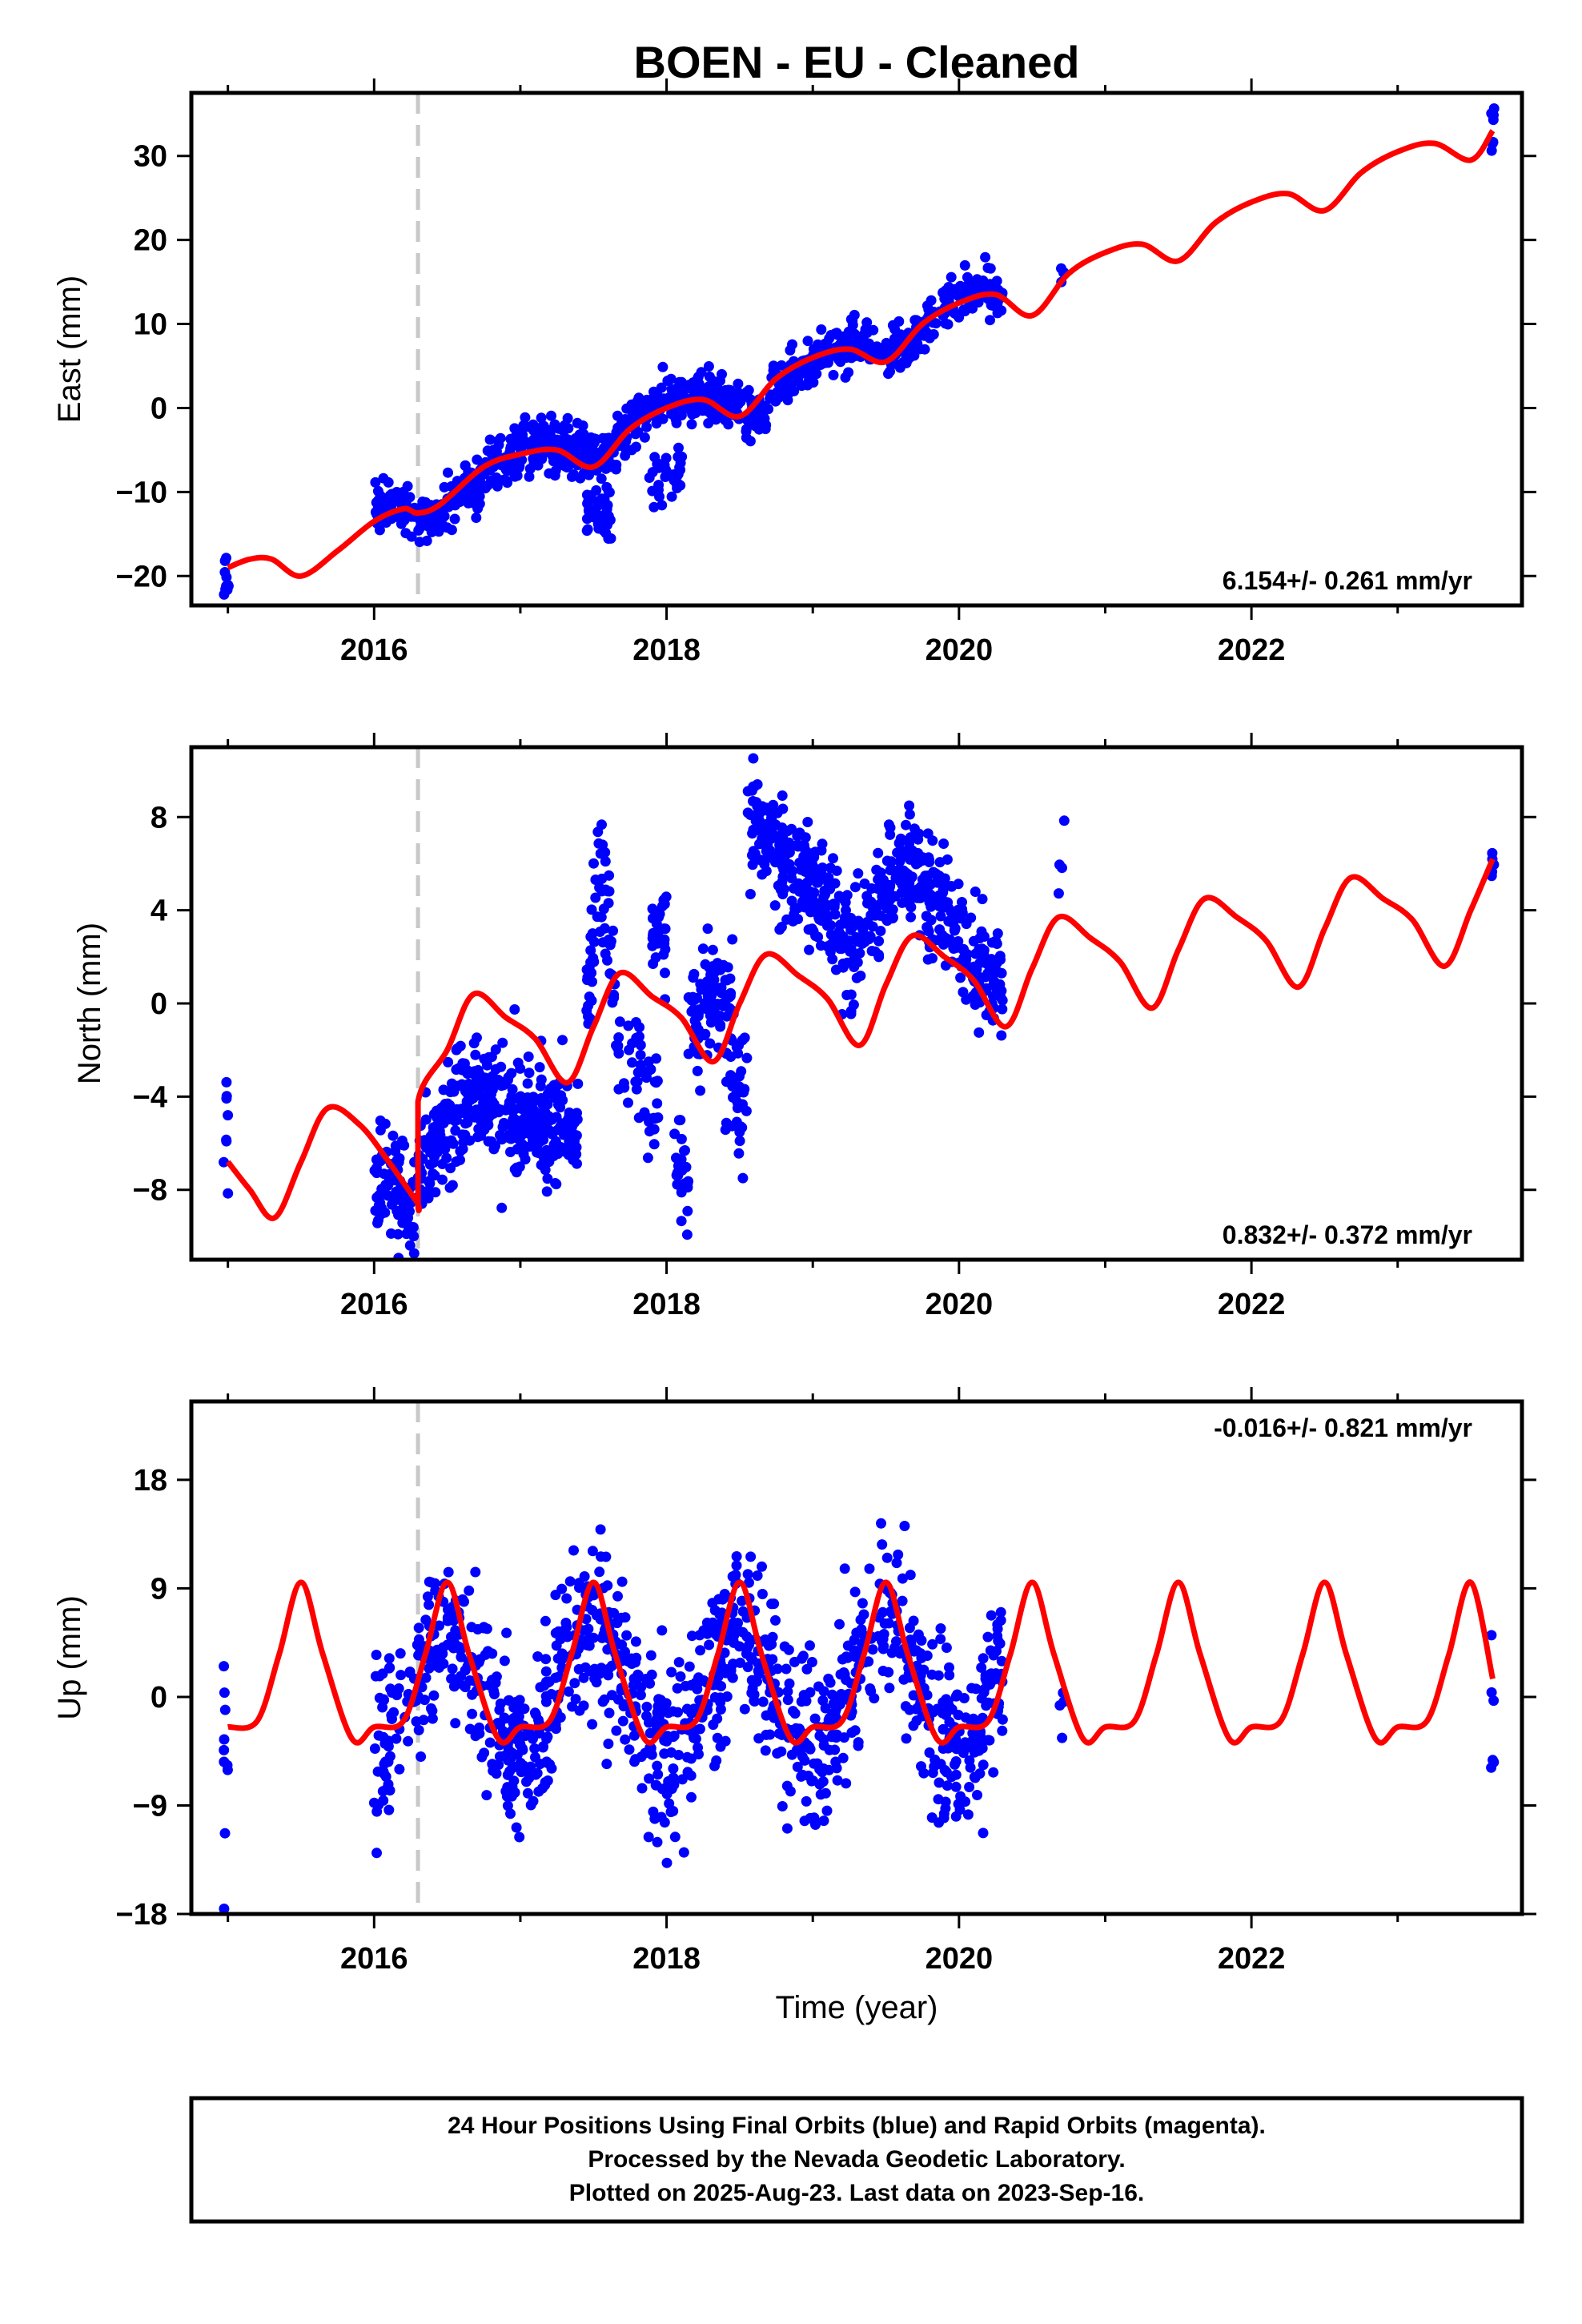  I want to click on x-tick-label: 2022, so click(1252, 650).